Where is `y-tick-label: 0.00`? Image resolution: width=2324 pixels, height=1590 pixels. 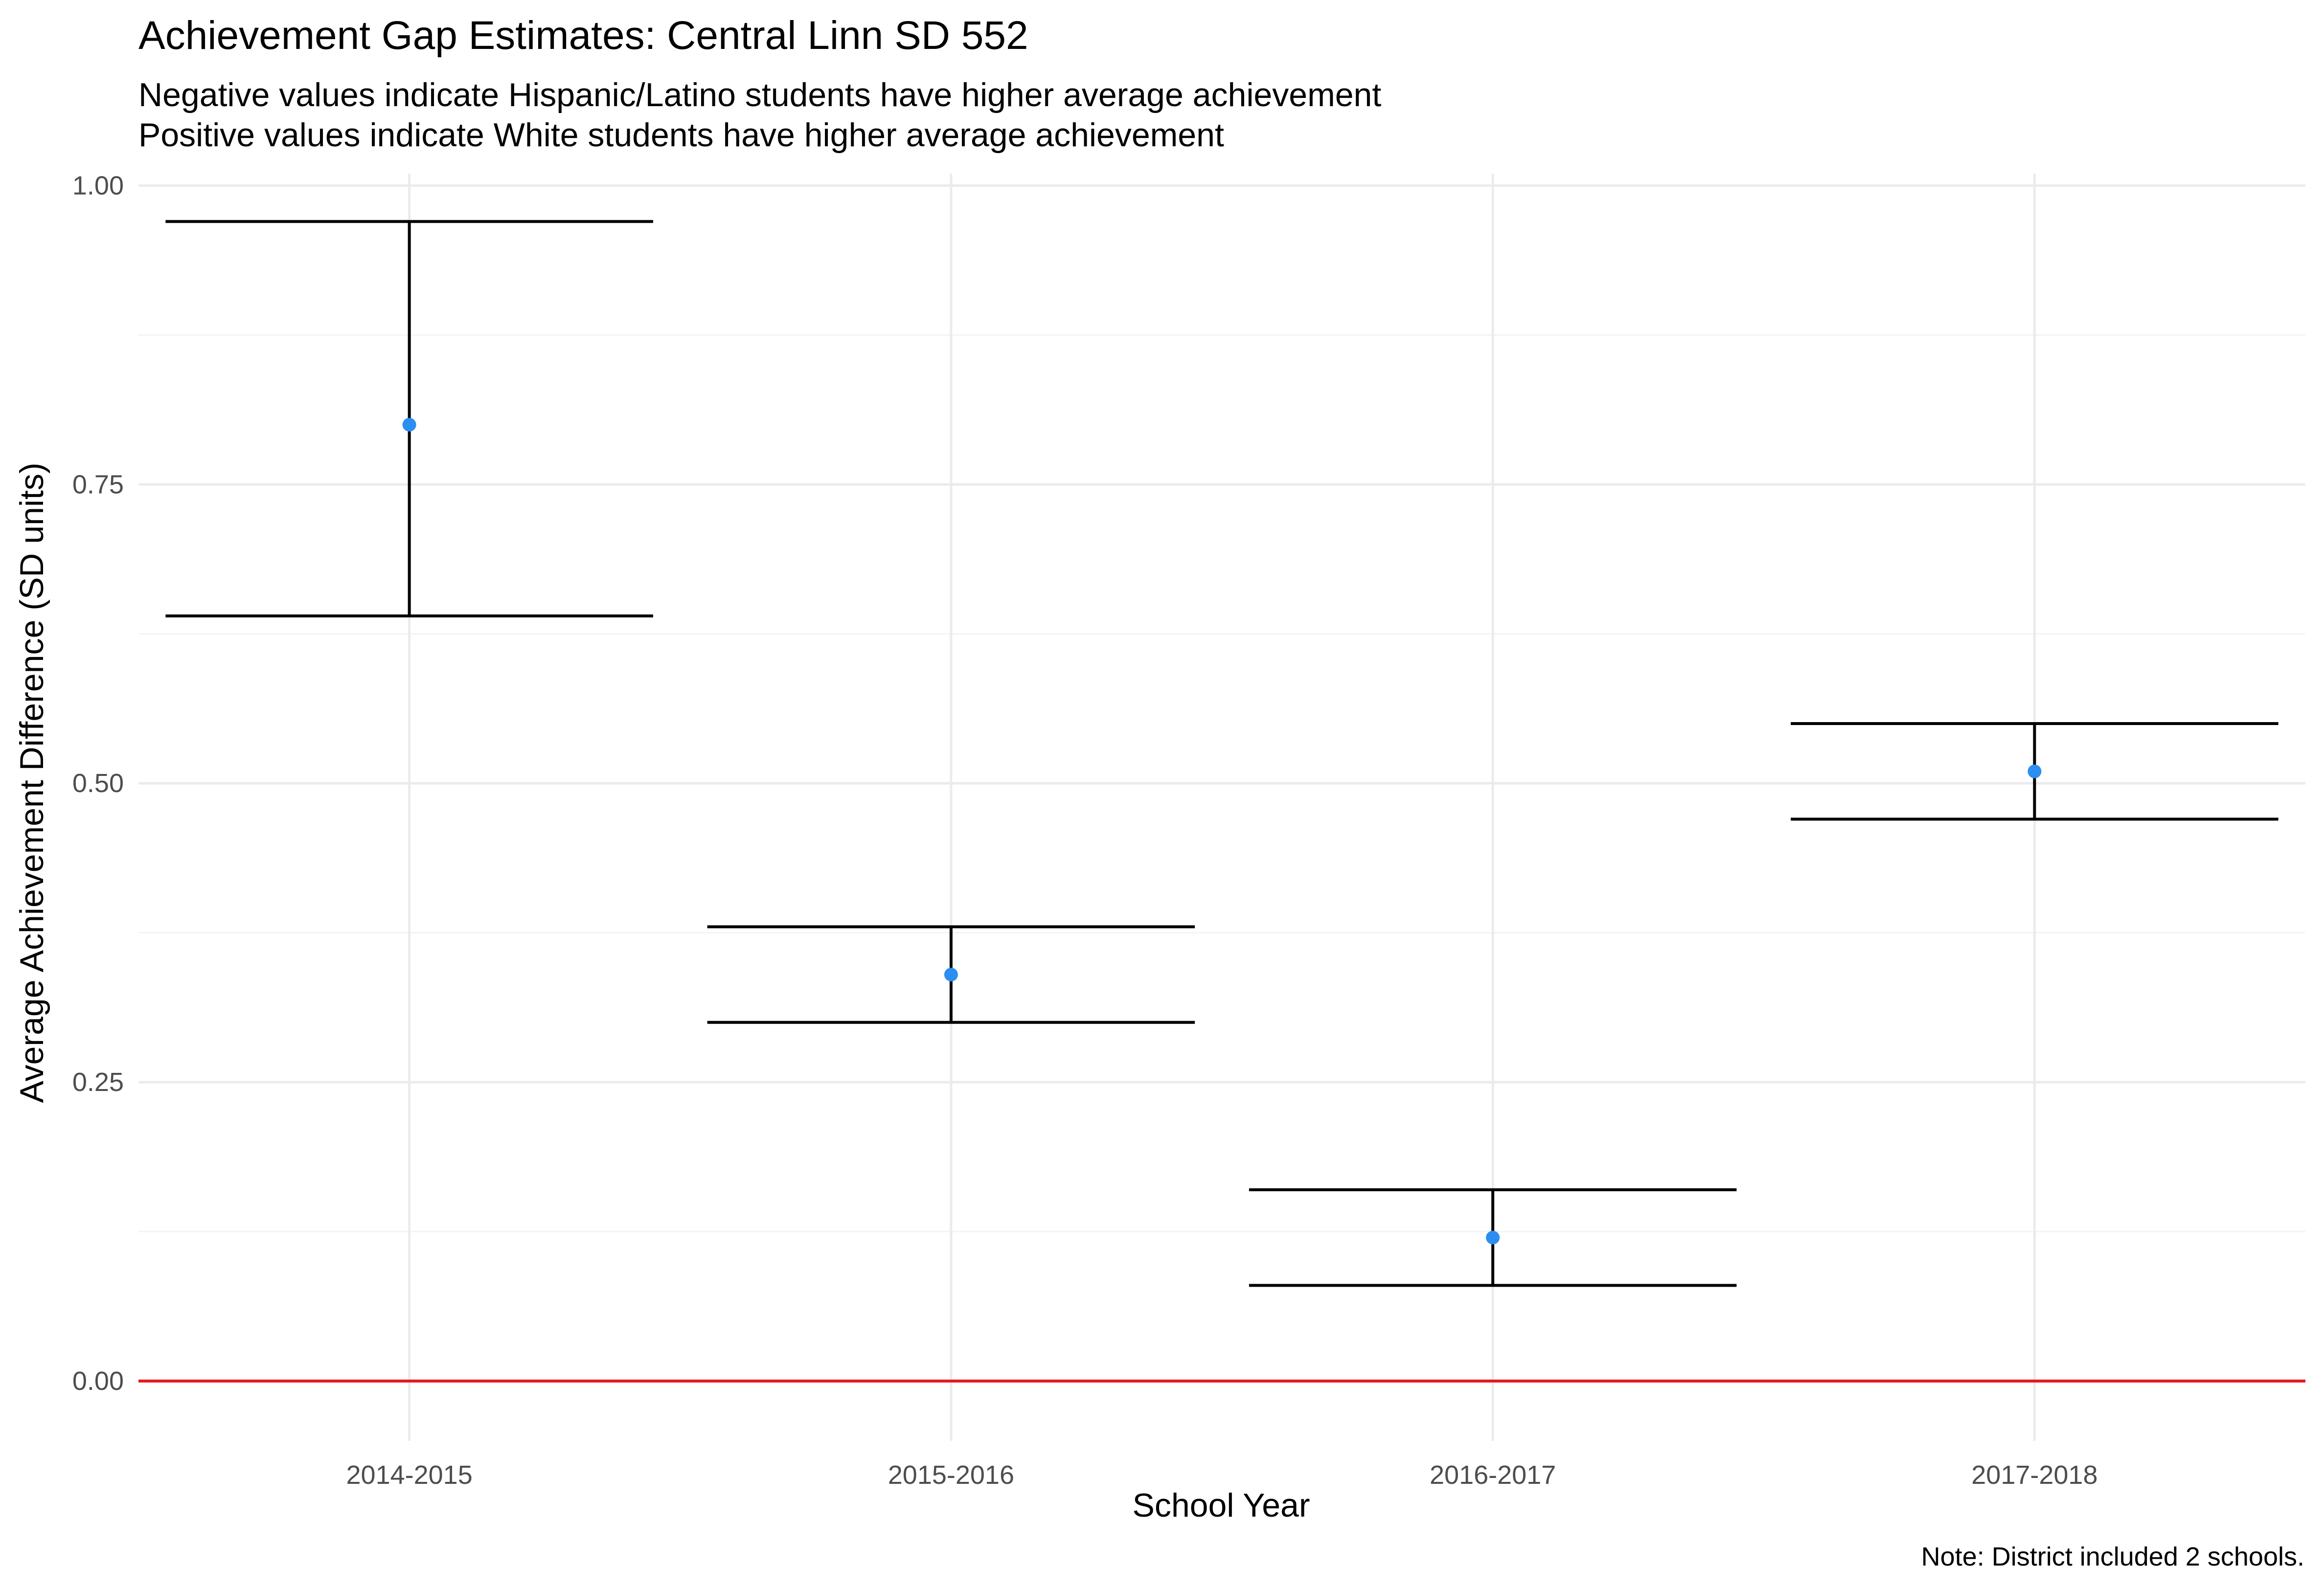
y-tick-label: 0.00 is located at coordinates (98, 1381).